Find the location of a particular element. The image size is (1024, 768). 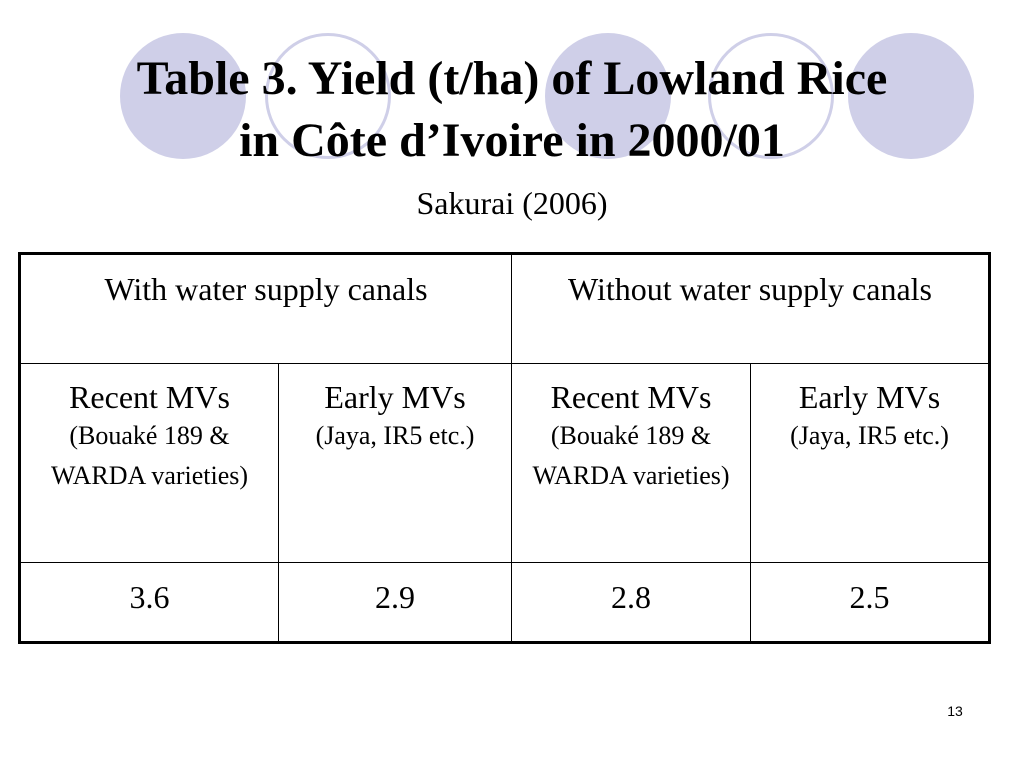

table-value-row: 3.6 2.9 2.8 2.5 is located at coordinates (505, 602).